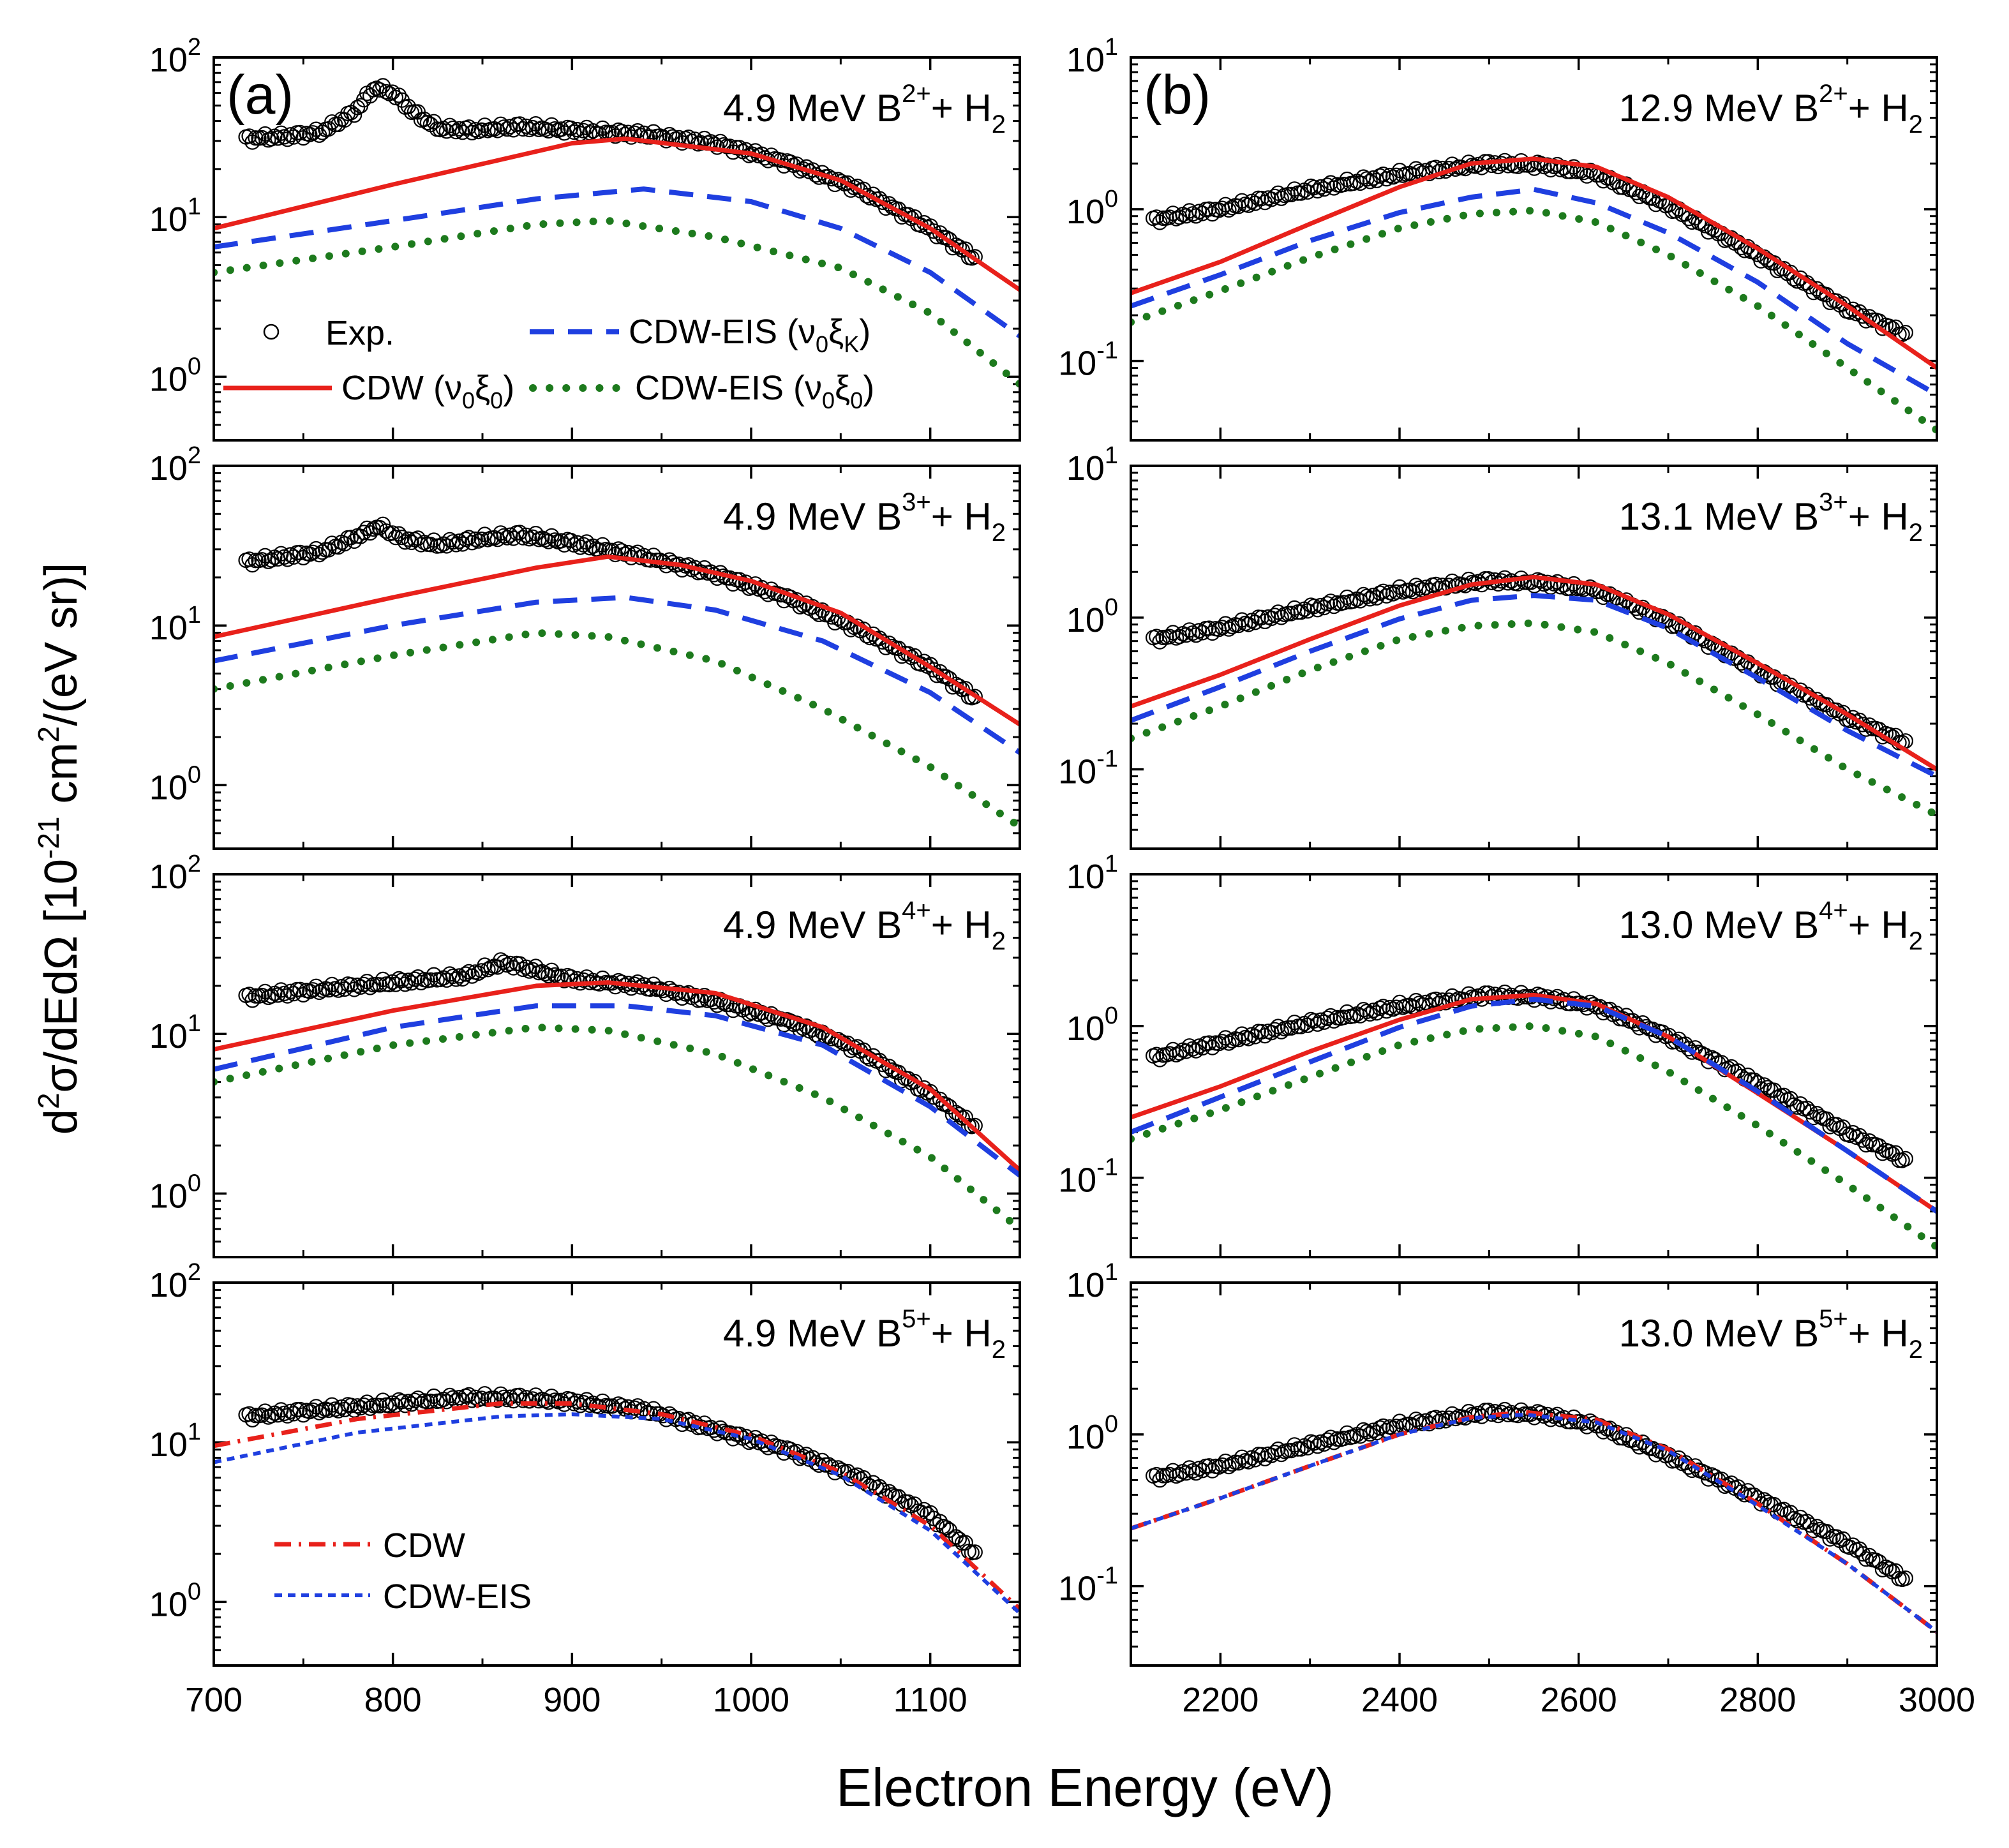 The image size is (2009, 1848). I want to click on panel-title: 13.1 MeV B3++ H2, so click(1771, 517).